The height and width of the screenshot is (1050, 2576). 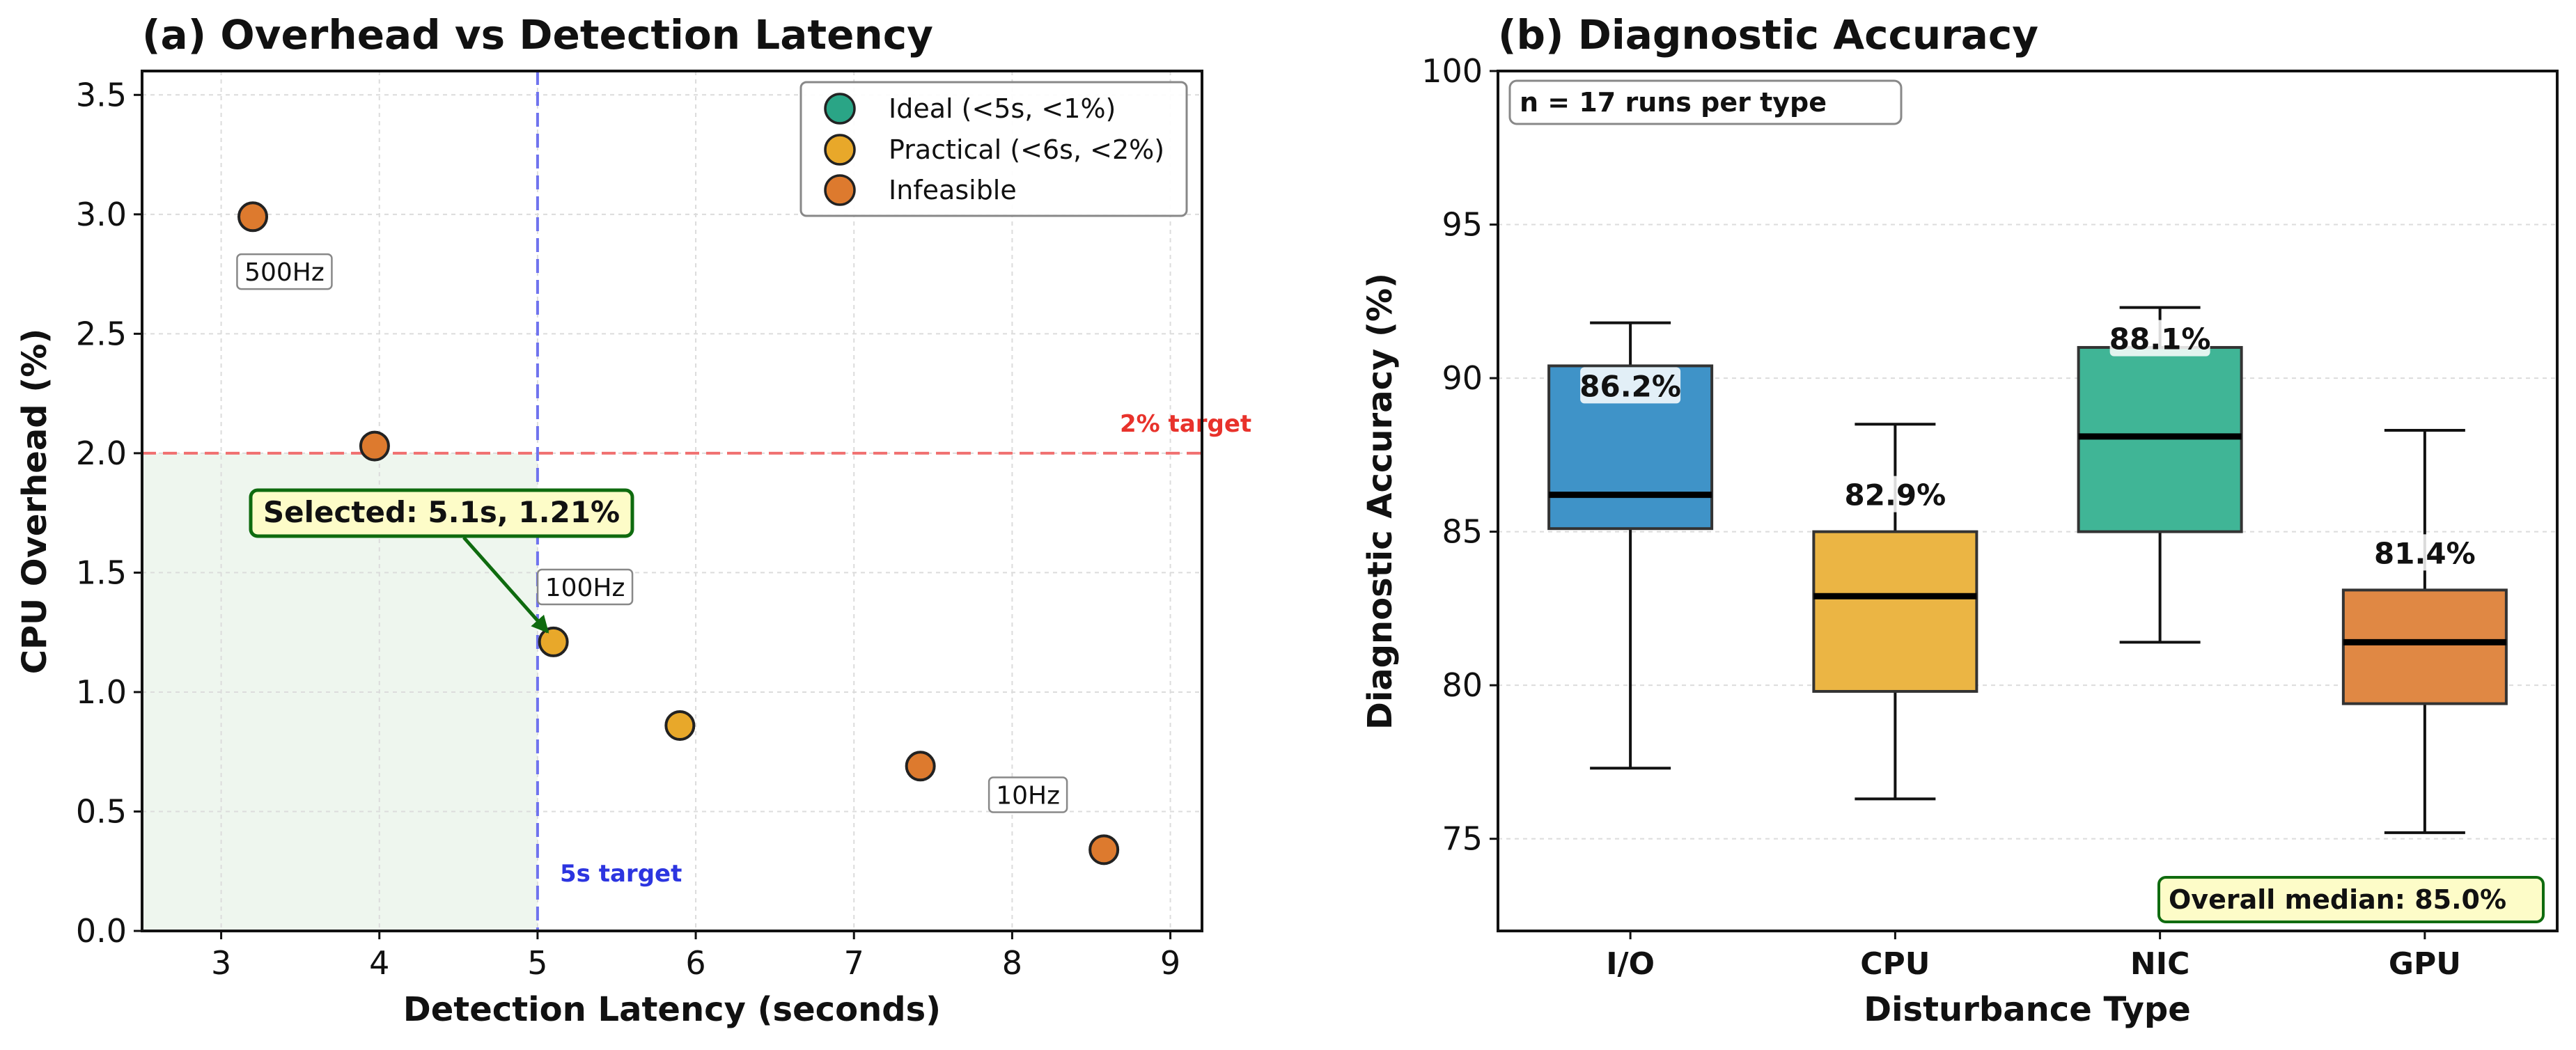 I want to click on y-tick-label: 1.0, so click(x=102, y=692).